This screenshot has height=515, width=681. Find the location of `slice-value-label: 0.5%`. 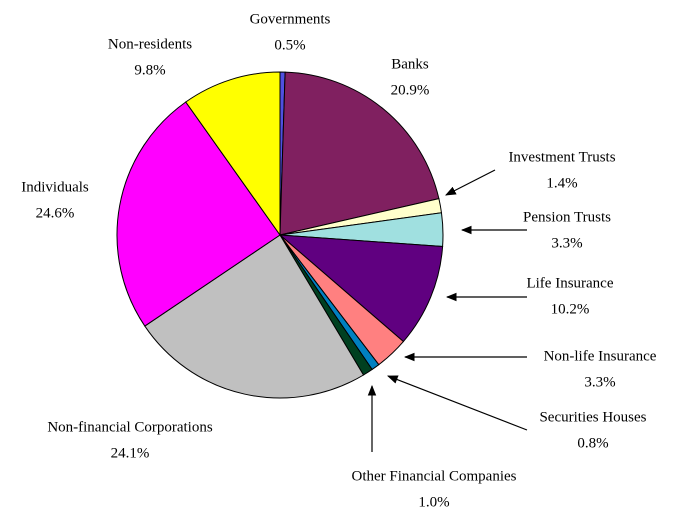

slice-value-label: 0.5% is located at coordinates (289, 45).